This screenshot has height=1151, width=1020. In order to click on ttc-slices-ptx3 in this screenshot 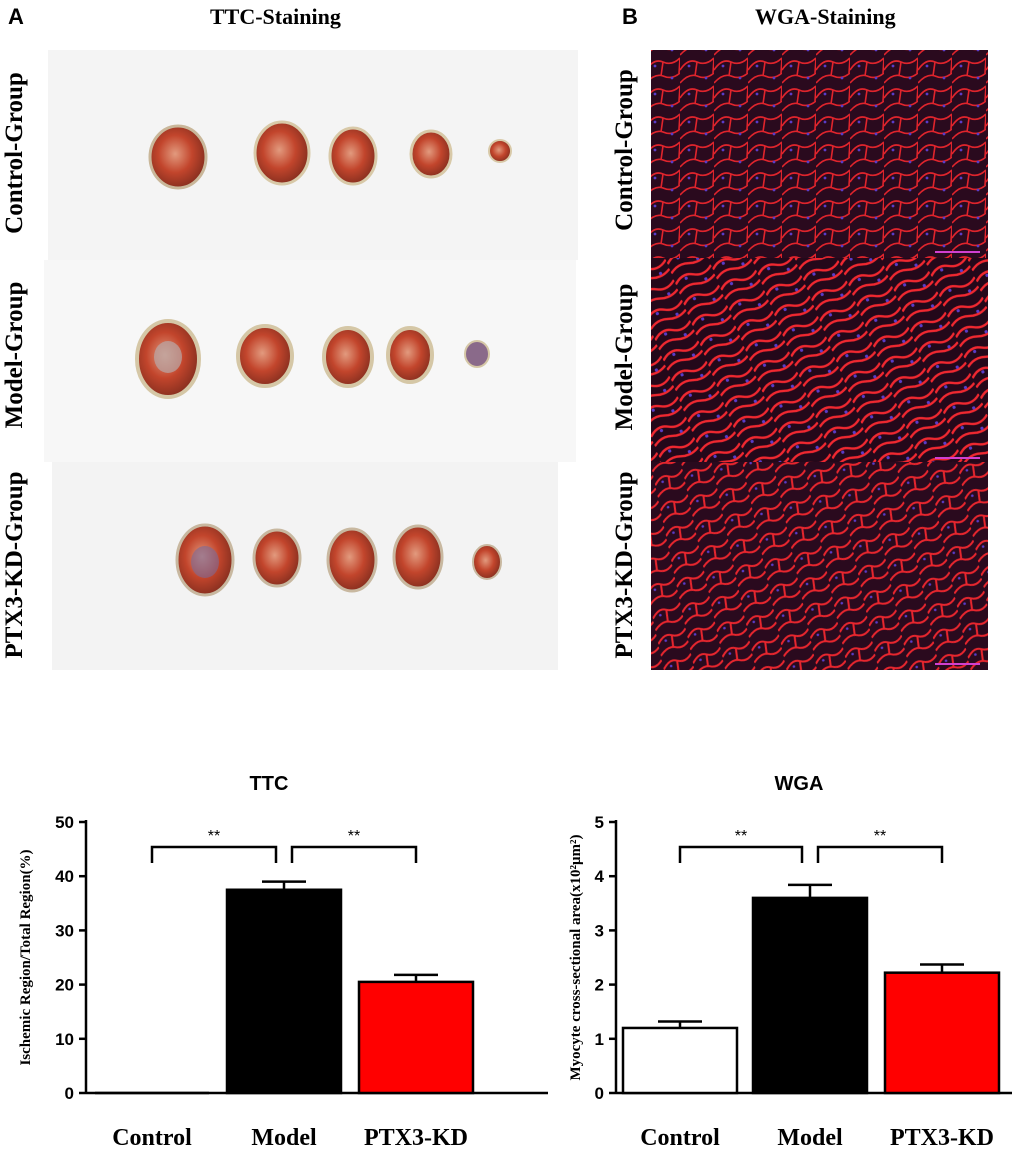, I will do `click(338, 560)`.